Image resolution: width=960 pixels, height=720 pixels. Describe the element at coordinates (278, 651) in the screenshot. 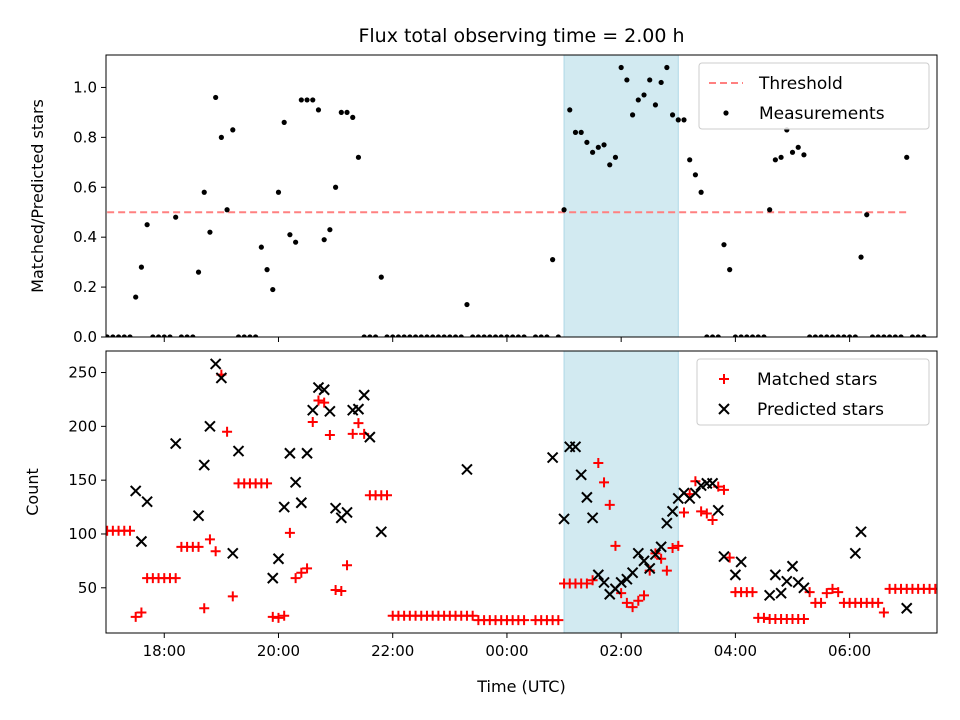

I see `x-tick-label: 20:00` at that location.